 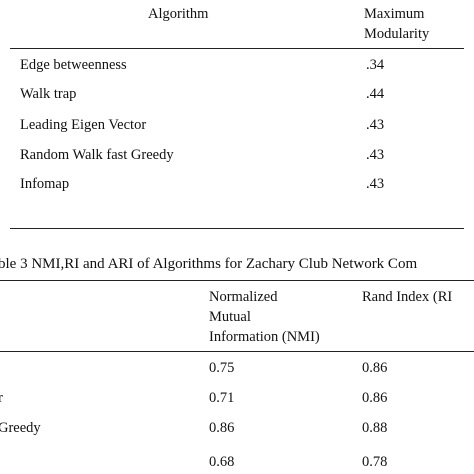 I want to click on table-2-row-modularity: .44, so click(x=375, y=94).